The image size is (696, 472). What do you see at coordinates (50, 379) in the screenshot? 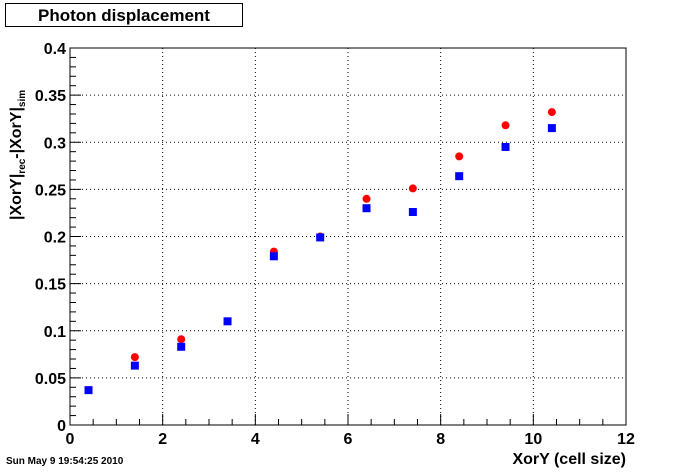
I see `y-tick-label: 0.05` at bounding box center [50, 379].